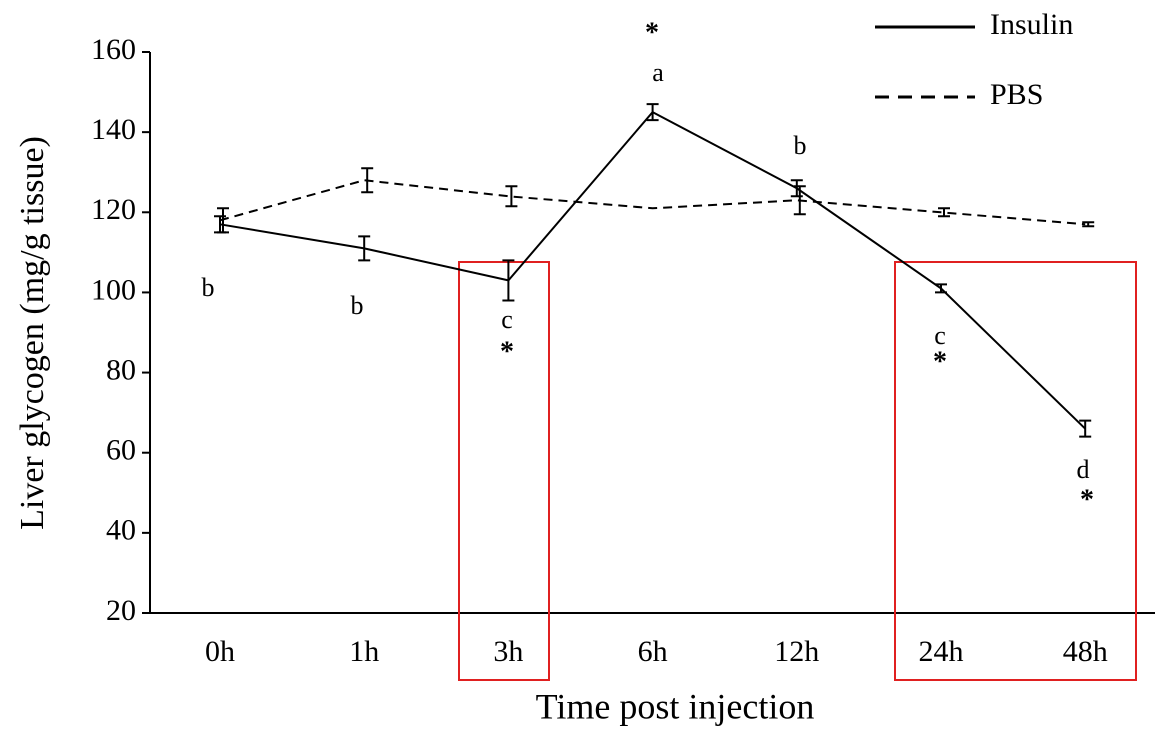 The height and width of the screenshot is (732, 1155). I want to click on y-tick-label: 160, so click(113, 49).